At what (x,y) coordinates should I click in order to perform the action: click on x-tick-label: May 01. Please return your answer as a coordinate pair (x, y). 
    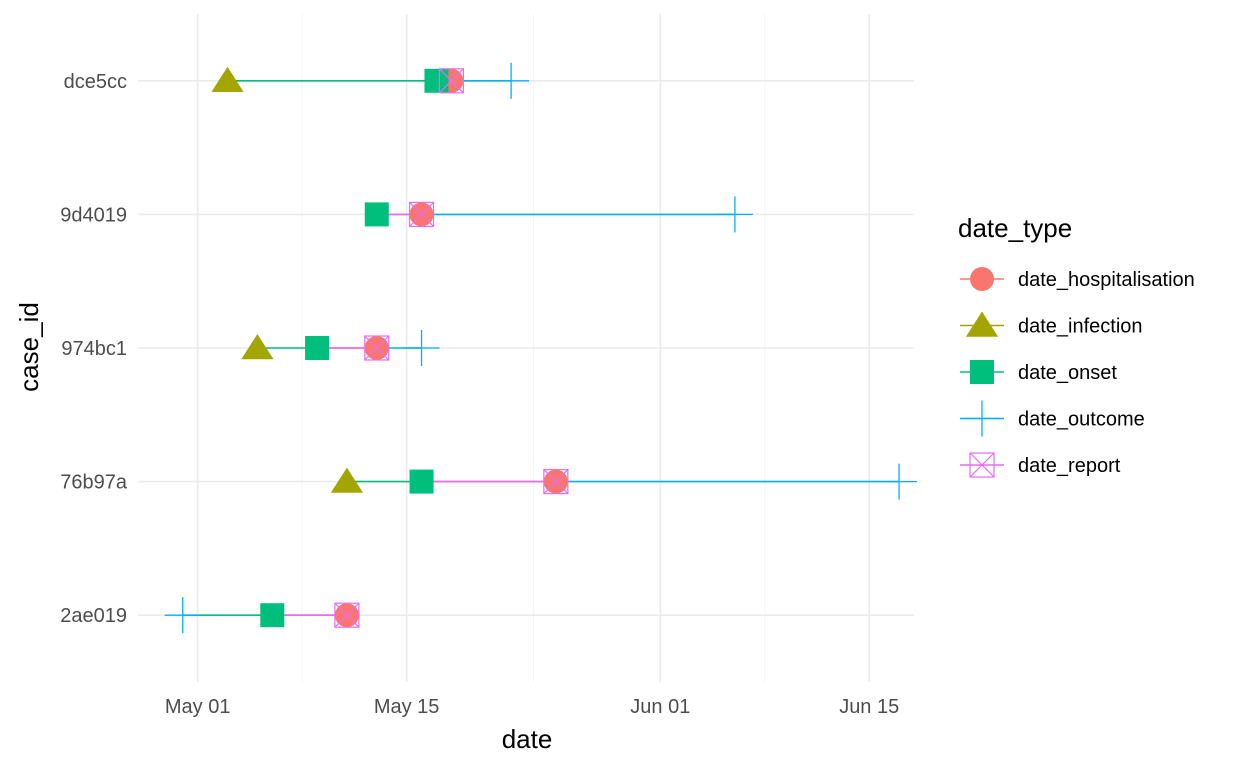
    Looking at the image, I should click on (198, 707).